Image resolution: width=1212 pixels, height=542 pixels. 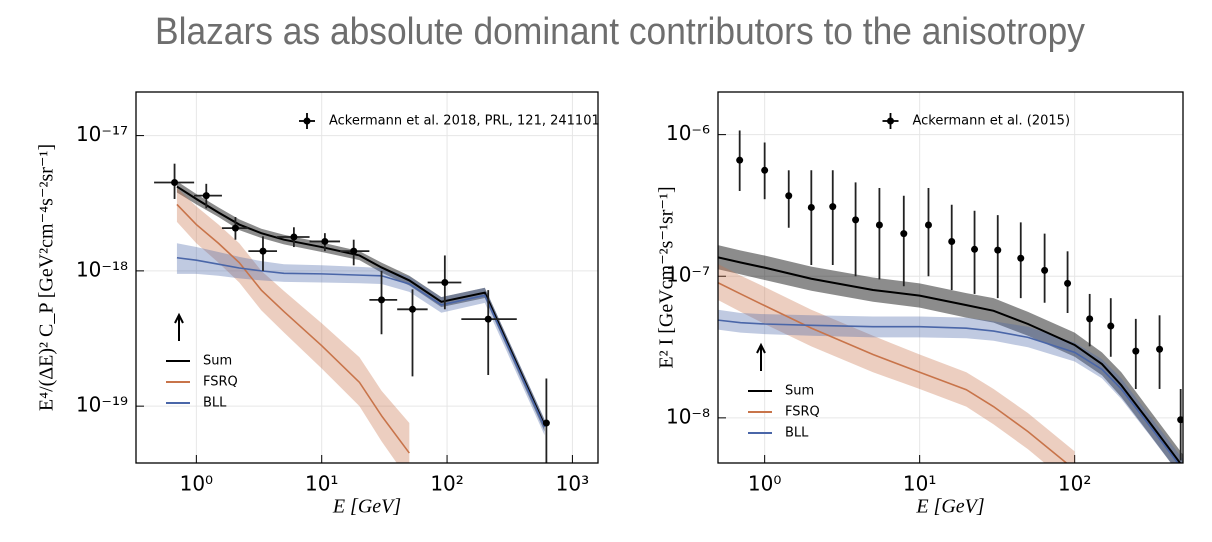 What do you see at coordinates (572, 484) in the screenshot?
I see `x-tick-label: 10³` at bounding box center [572, 484].